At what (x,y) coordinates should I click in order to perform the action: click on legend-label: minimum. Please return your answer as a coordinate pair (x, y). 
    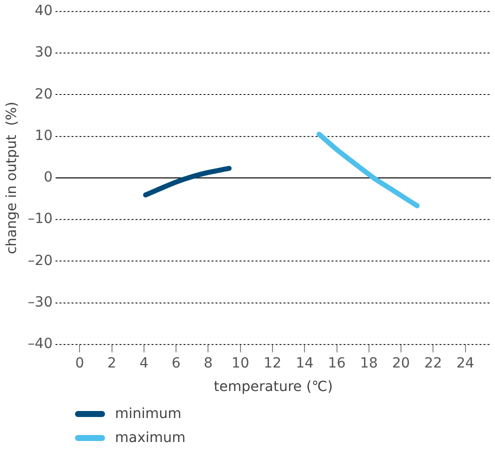
    Looking at the image, I should click on (148, 414).